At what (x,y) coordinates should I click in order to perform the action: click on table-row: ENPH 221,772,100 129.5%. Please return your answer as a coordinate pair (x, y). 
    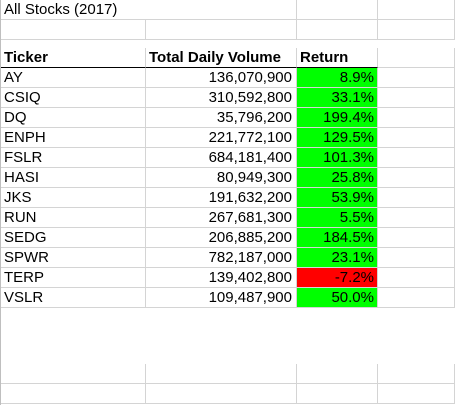
    Looking at the image, I should click on (227, 138).